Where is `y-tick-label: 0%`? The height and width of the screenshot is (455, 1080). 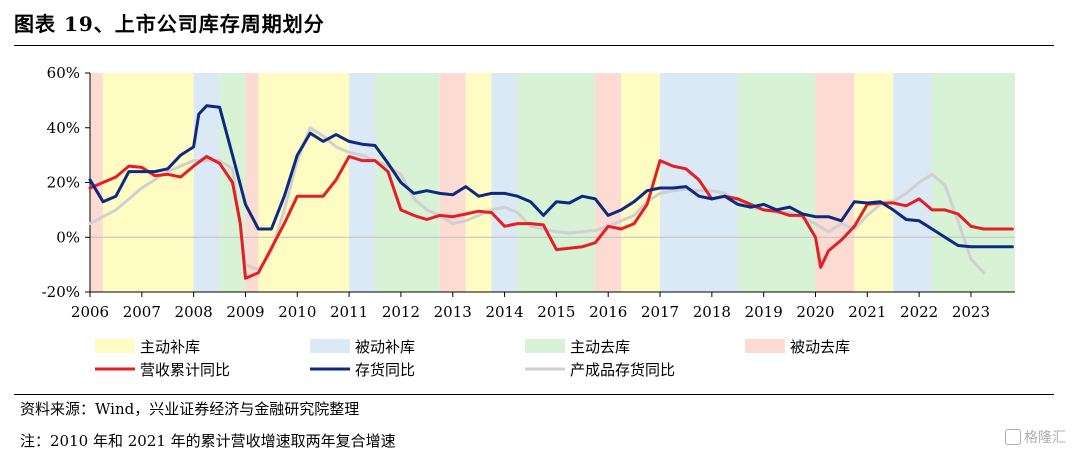
y-tick-label: 0% is located at coordinates (68, 237).